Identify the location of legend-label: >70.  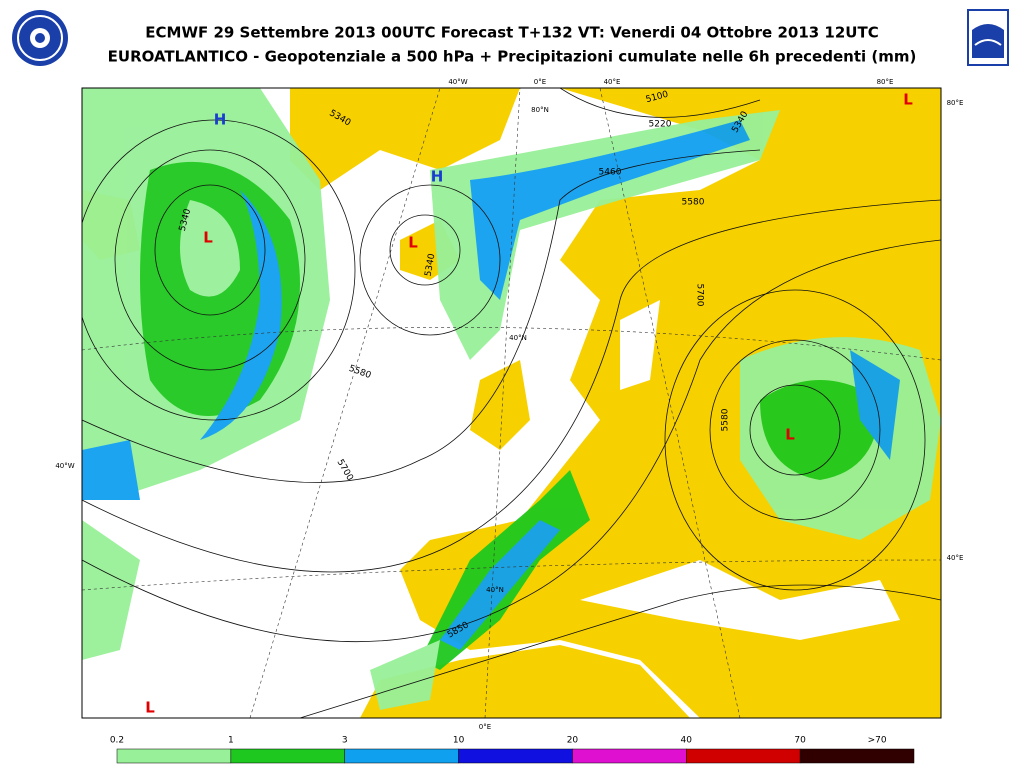
(877, 741).